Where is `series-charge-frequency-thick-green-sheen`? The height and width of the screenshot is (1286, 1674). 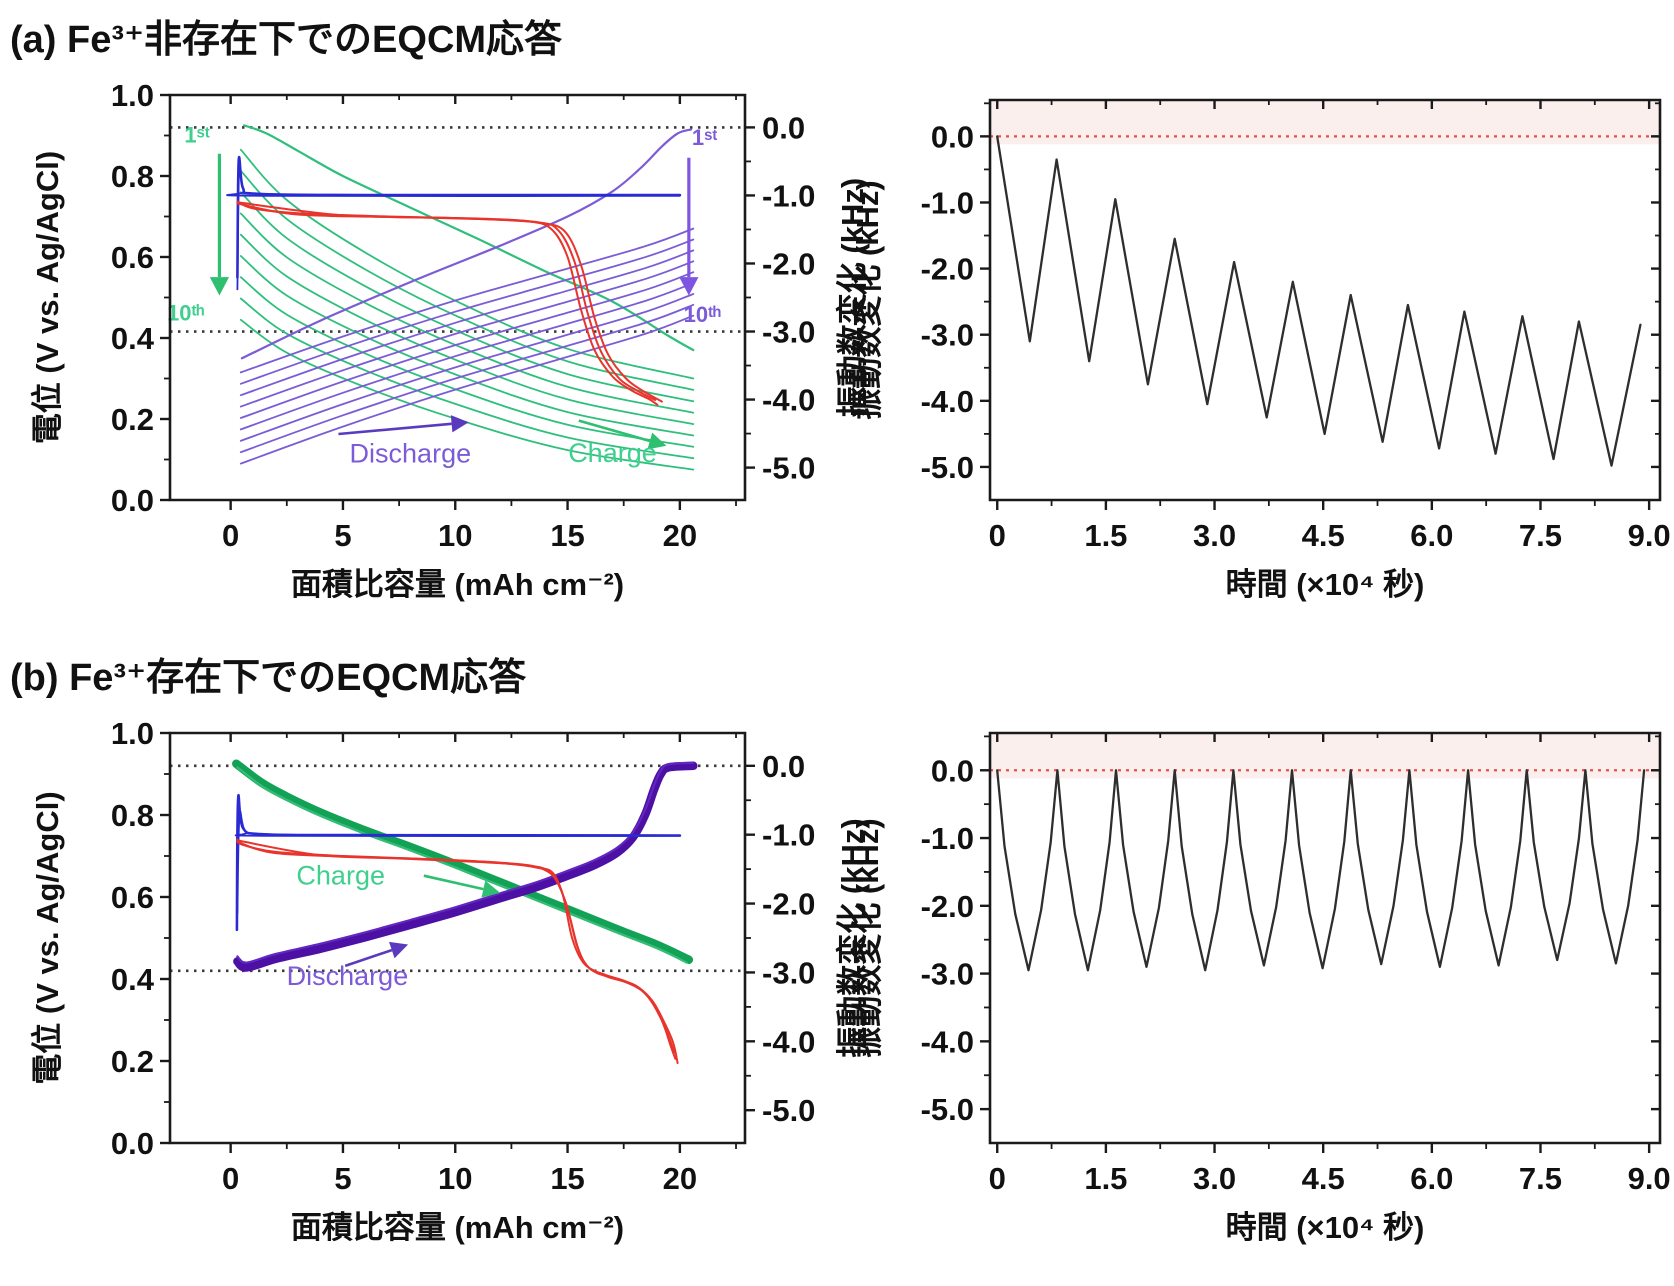 series-charge-frequency-thick-green-sheen is located at coordinates (462, 865).